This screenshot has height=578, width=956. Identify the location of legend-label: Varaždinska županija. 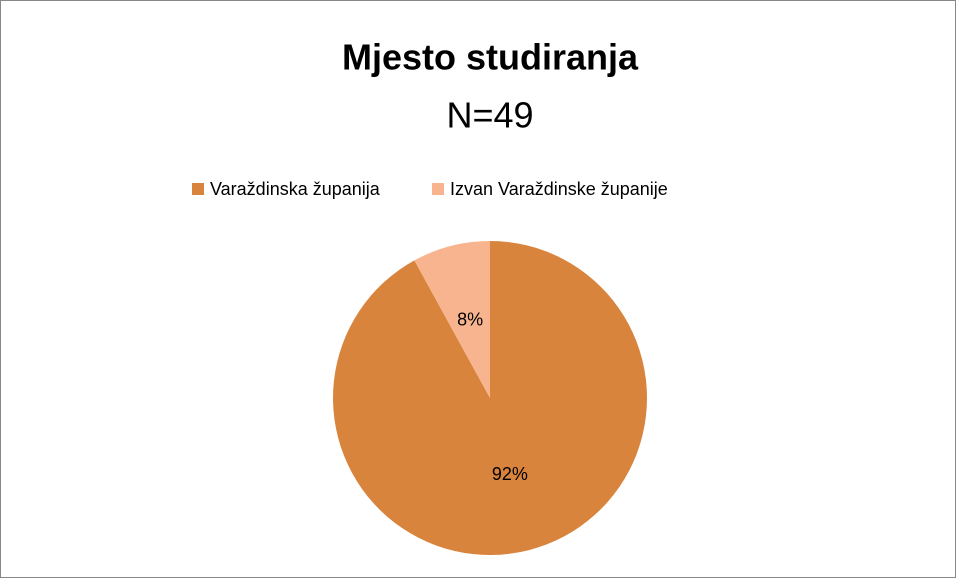
(295, 189).